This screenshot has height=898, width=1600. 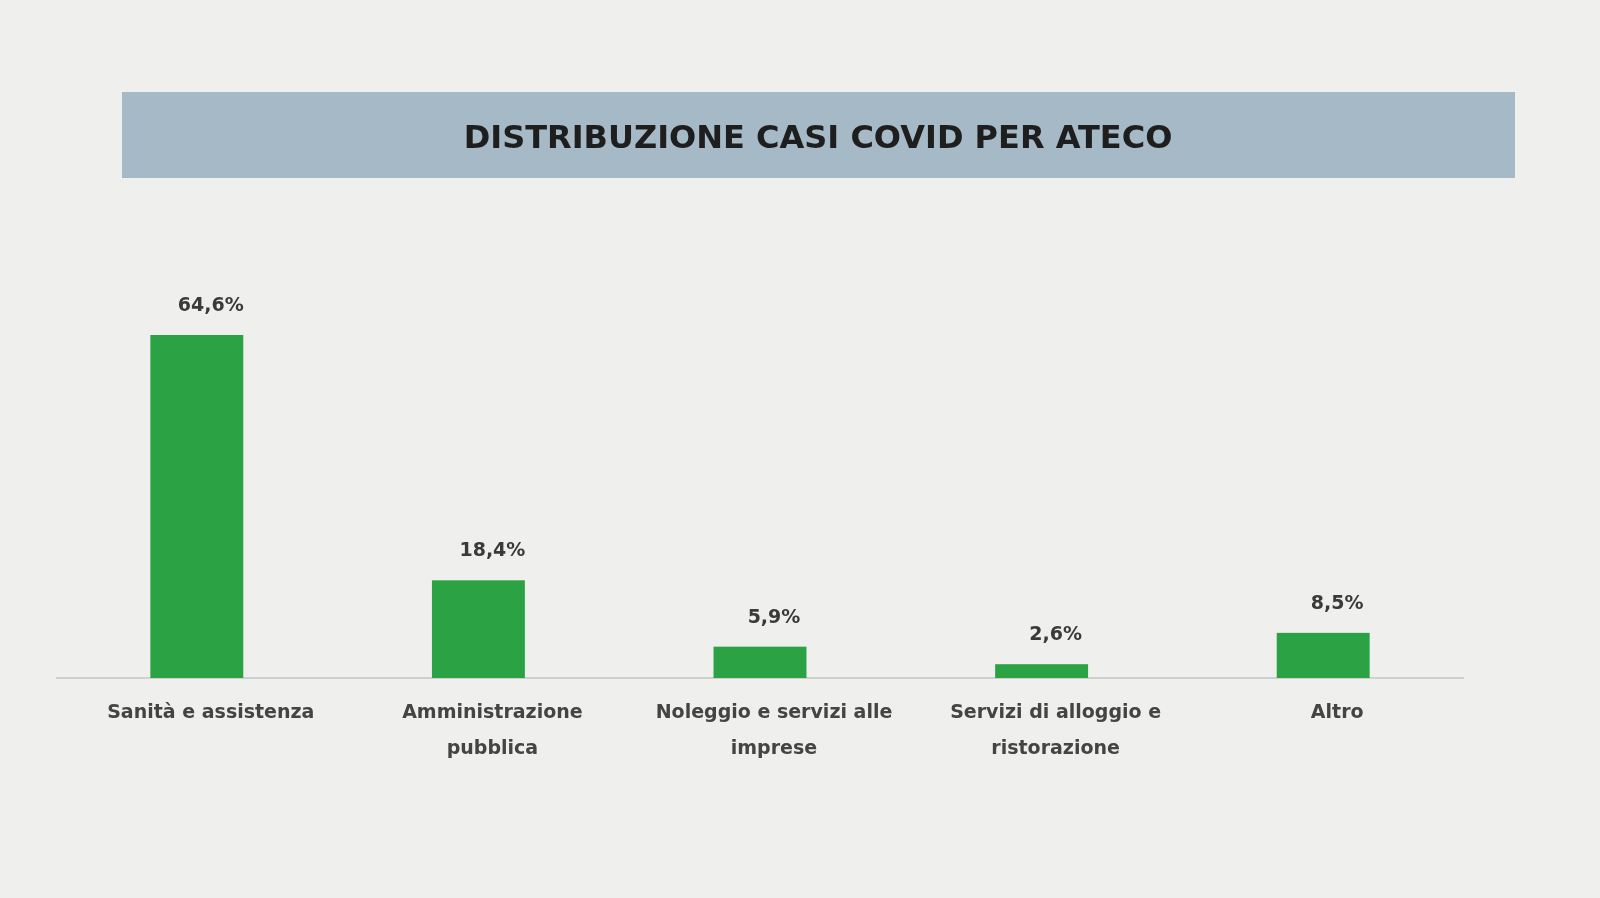 I want to click on x-tick-label: Amministrazione pubblica, so click(x=492, y=729).